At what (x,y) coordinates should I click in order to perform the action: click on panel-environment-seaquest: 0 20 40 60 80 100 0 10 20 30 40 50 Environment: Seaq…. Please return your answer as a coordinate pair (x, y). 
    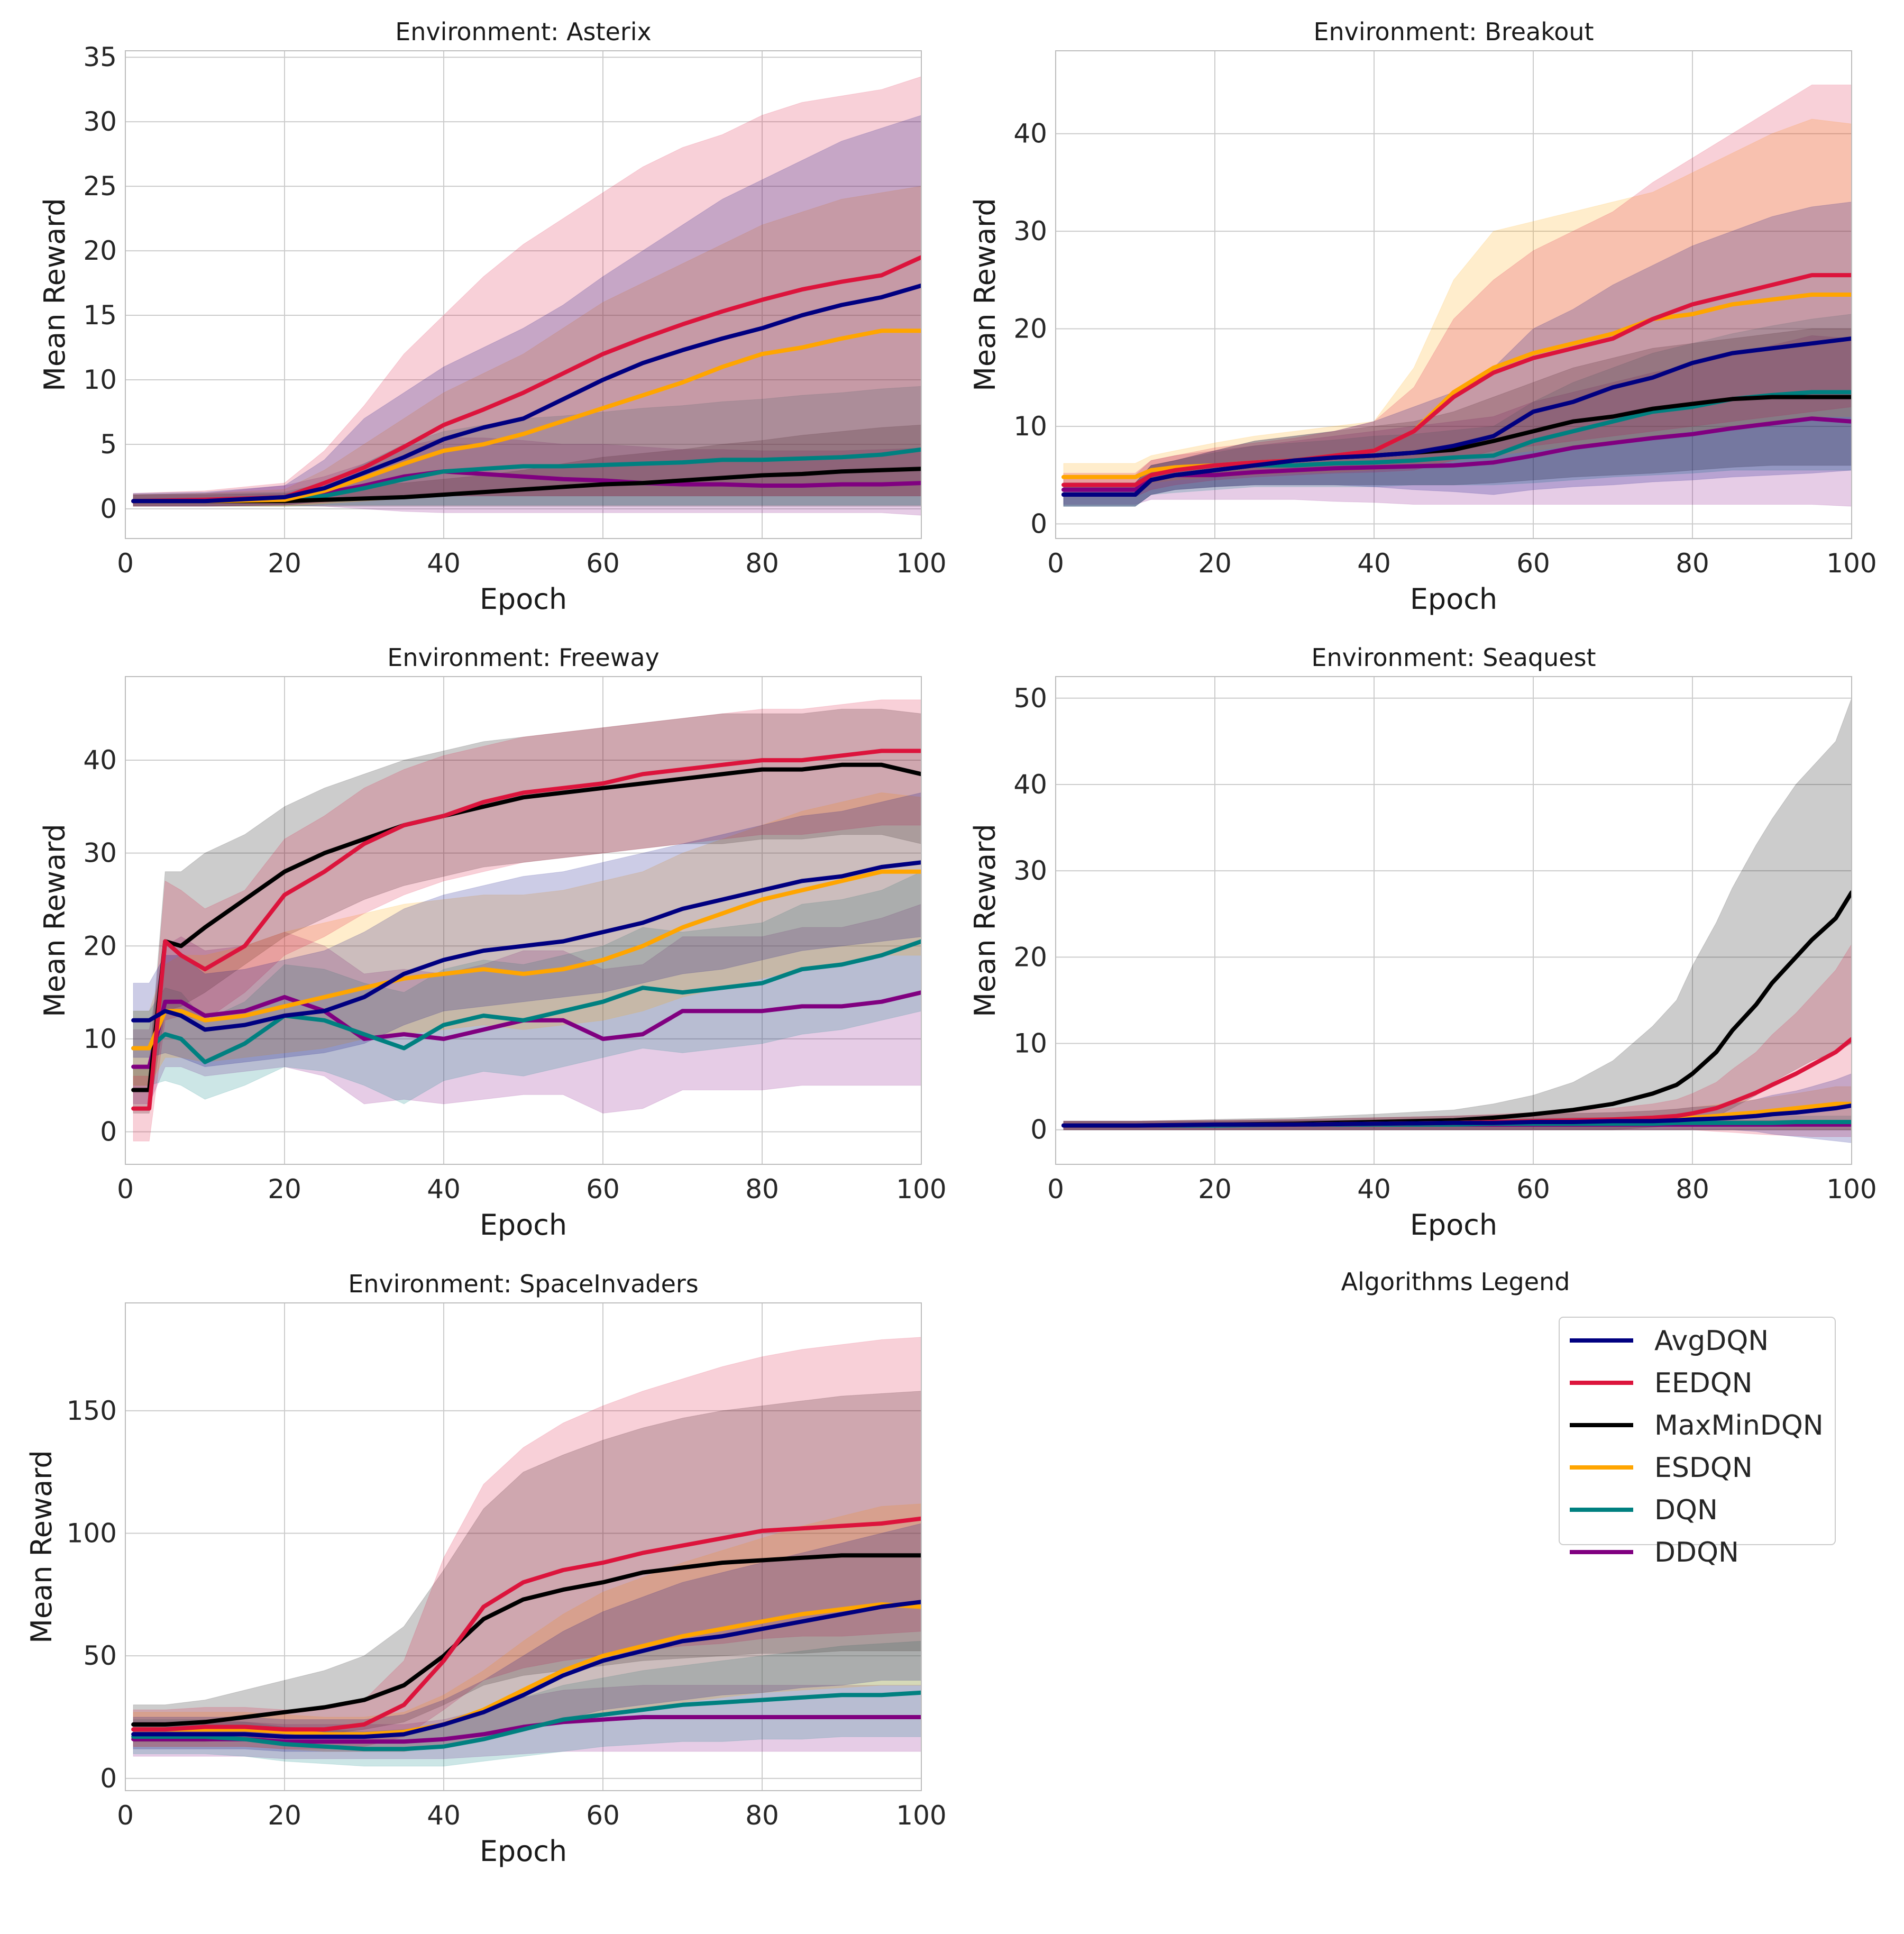
    Looking at the image, I should click on (1422, 942).